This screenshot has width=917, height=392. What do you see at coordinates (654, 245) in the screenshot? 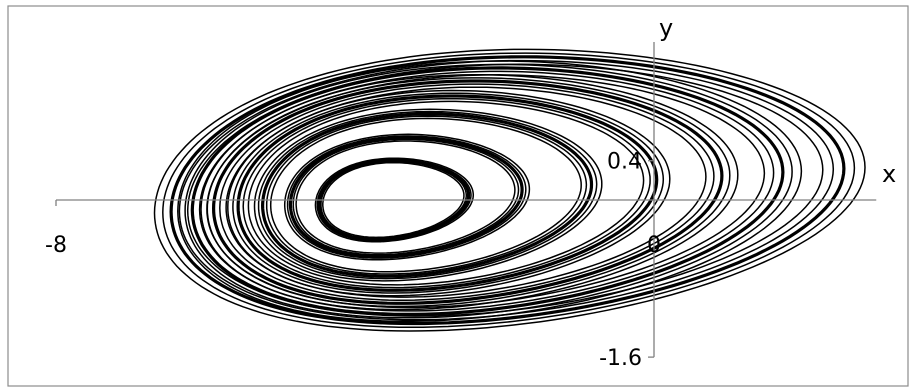
I see `x-tick-label: 0` at bounding box center [654, 245].